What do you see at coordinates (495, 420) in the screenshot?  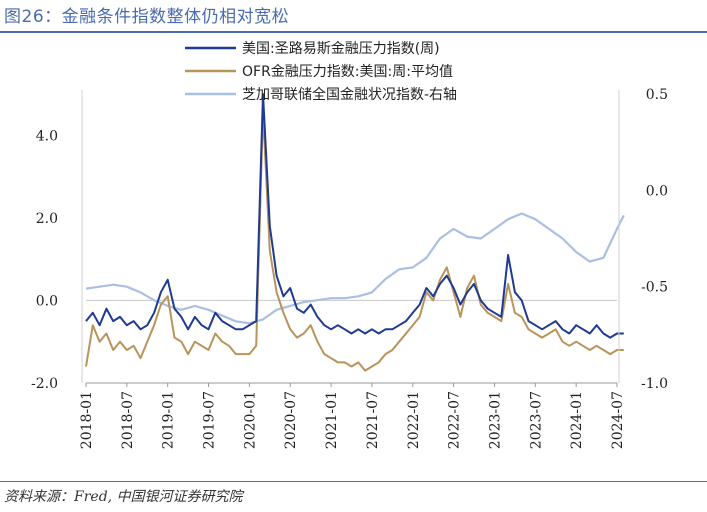 I see `x-tick-label: 2023-01` at bounding box center [495, 420].